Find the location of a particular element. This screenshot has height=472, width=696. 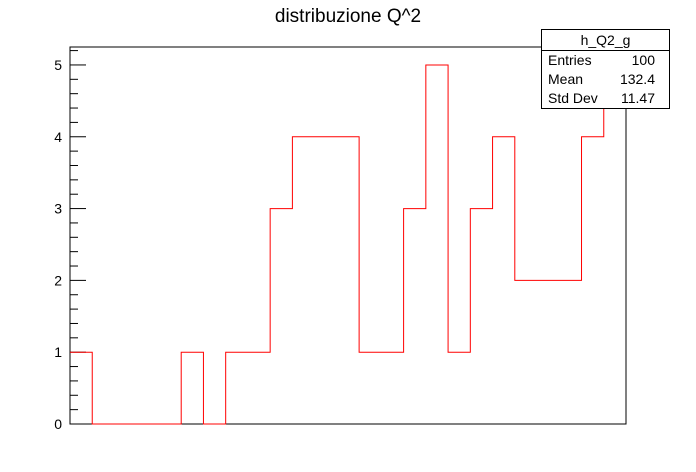

stats-row-mean: Mean 132.4 is located at coordinates (605, 79).